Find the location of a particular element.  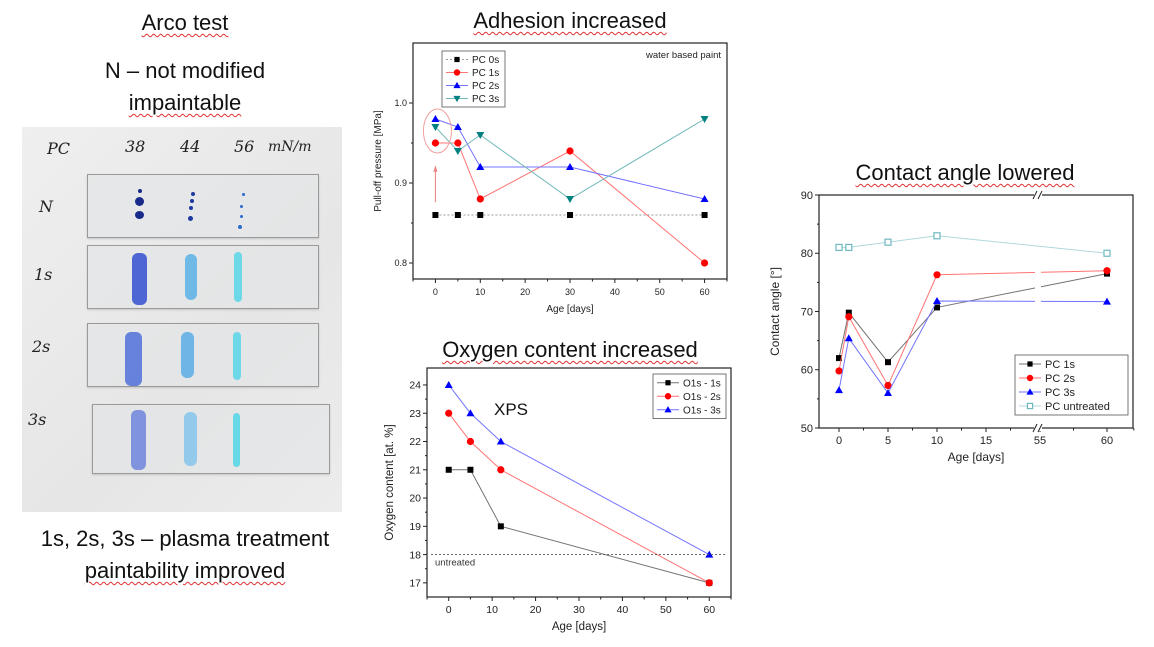

adhesion-chart-title: Adhesion increased is located at coordinates (570, 20).